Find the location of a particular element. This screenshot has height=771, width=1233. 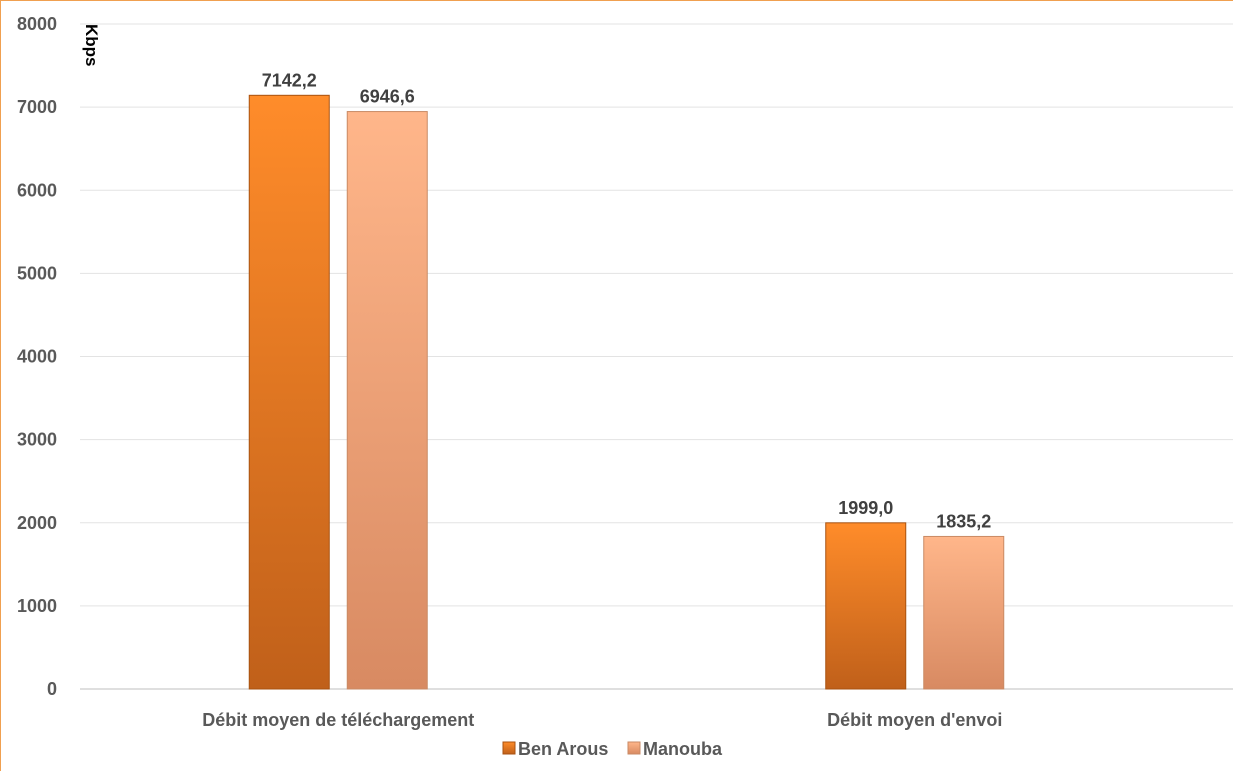

y-tick-label: 6000 is located at coordinates (37, 190).